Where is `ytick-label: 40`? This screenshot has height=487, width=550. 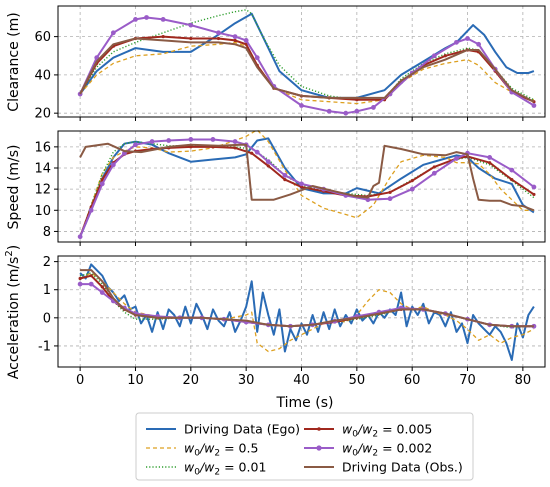
ytick-label: 40 is located at coordinates (42, 75).